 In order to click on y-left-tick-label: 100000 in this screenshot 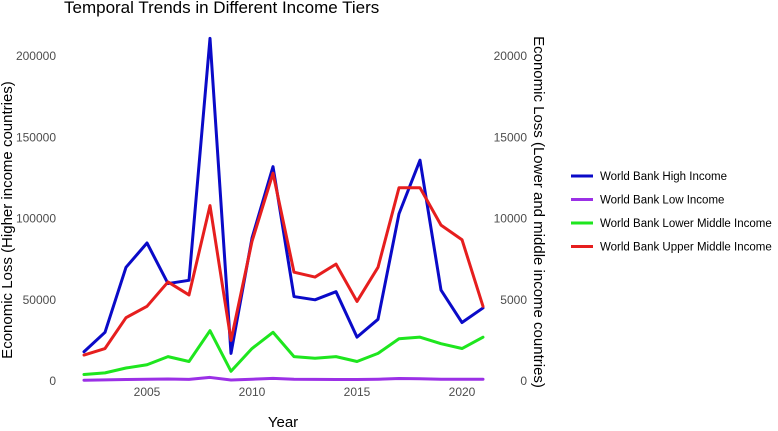, I will do `click(36, 219)`.